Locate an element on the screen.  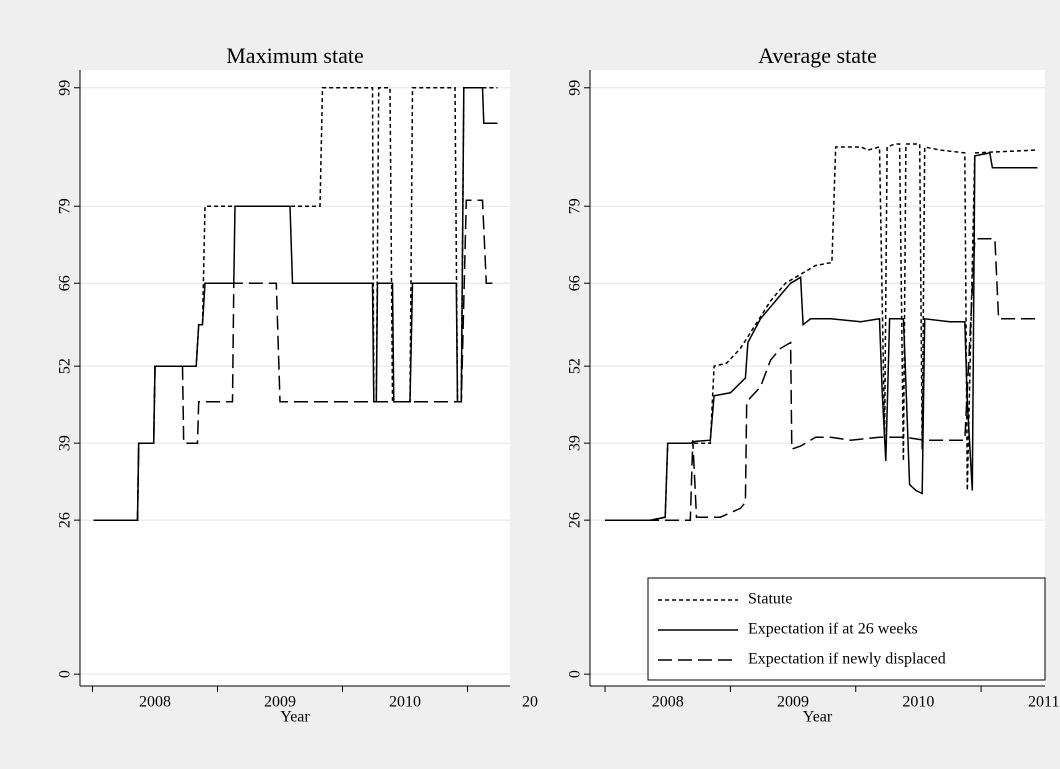
x-tick-label: 20 is located at coordinates (530, 702).